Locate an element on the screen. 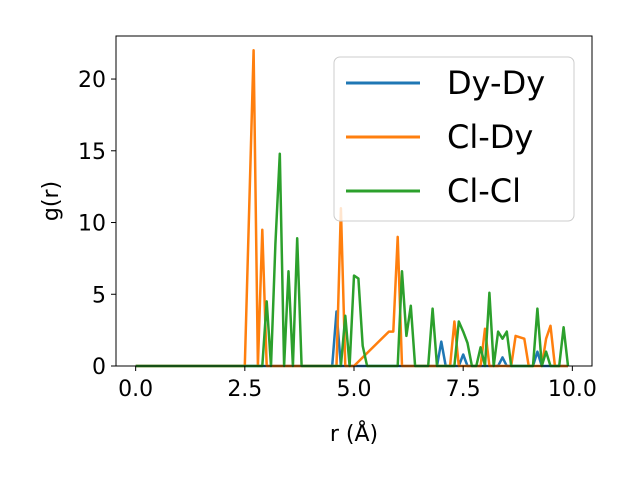  legend-box is located at coordinates (454, 139).